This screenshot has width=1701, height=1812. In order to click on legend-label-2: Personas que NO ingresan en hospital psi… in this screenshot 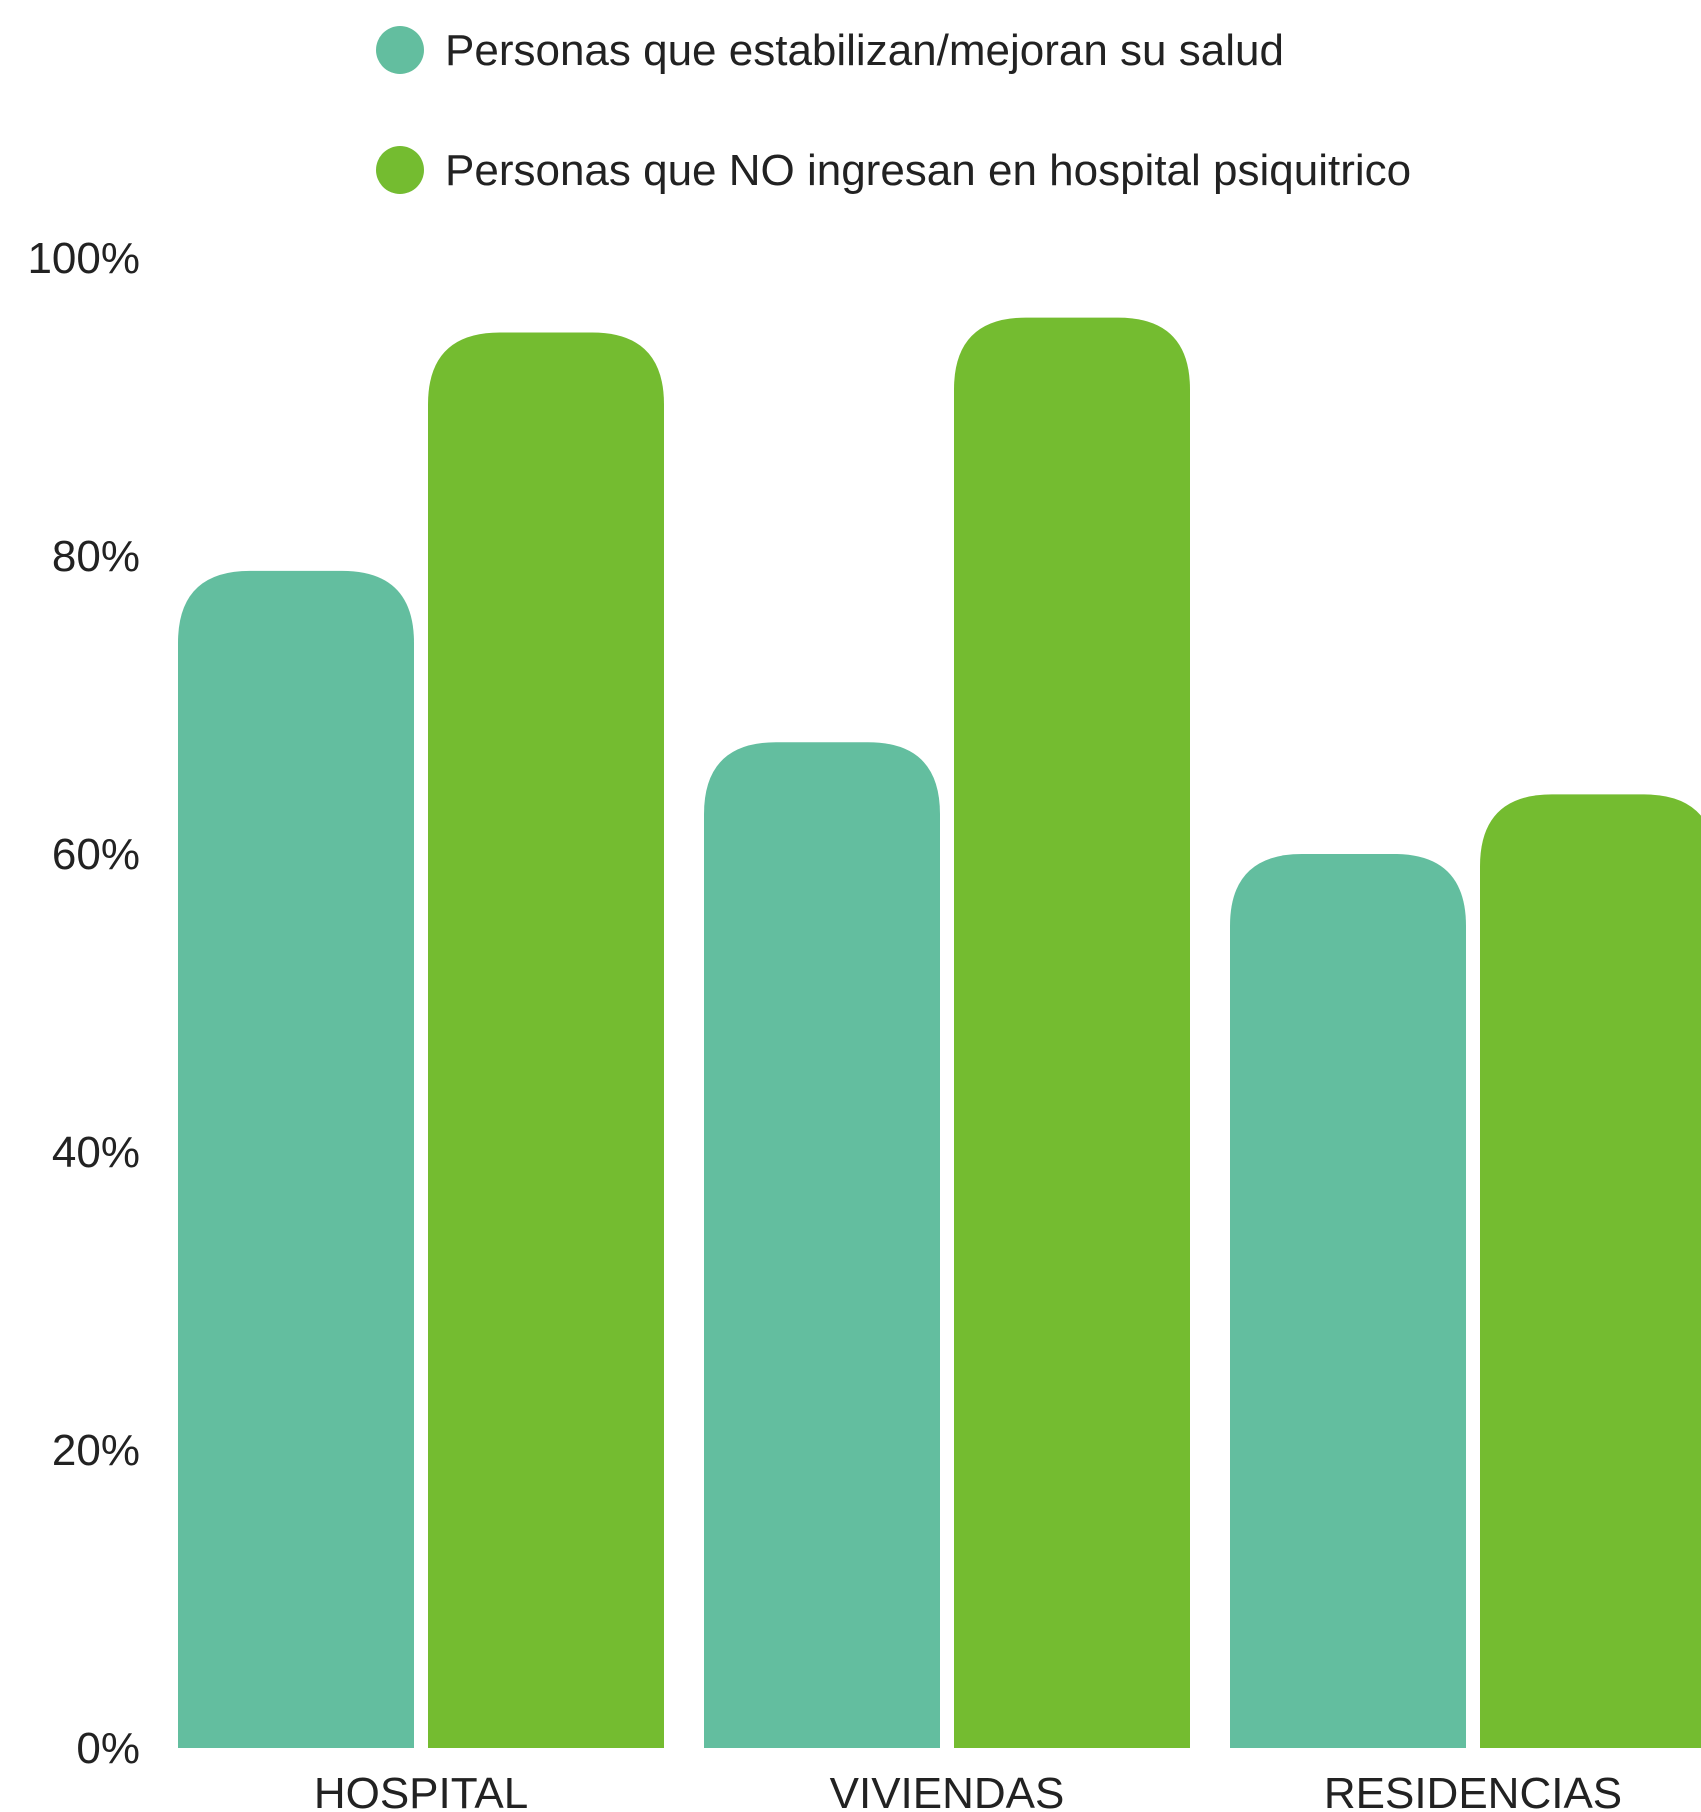, I will do `click(928, 170)`.